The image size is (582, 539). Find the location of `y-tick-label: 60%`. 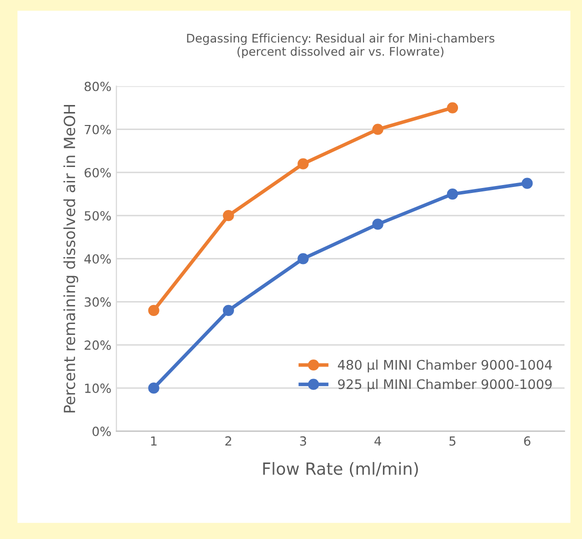

y-tick-label: 60% is located at coordinates (97, 173).